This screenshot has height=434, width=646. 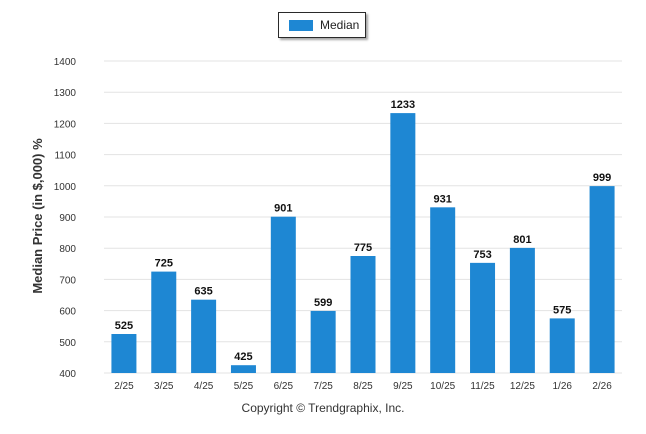 What do you see at coordinates (323, 386) in the screenshot?
I see `x-tick-label: 7/25` at bounding box center [323, 386].